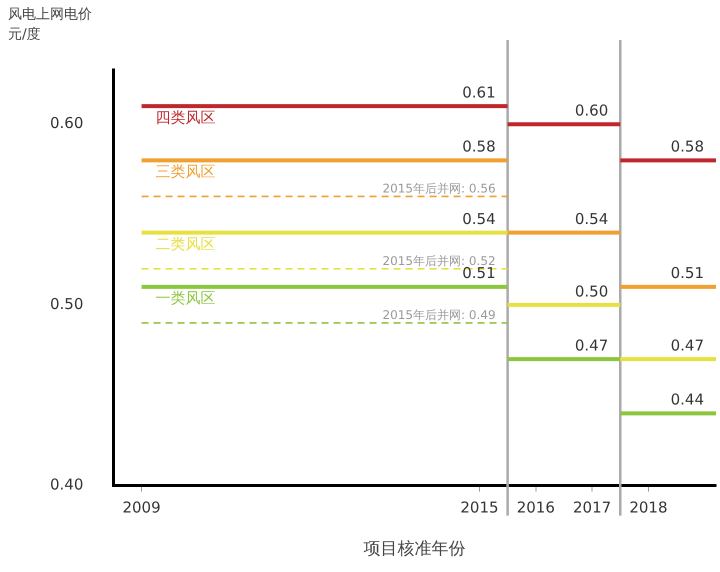 The height and width of the screenshot is (572, 720). I want to click on series-label: 二类风区, so click(186, 244).